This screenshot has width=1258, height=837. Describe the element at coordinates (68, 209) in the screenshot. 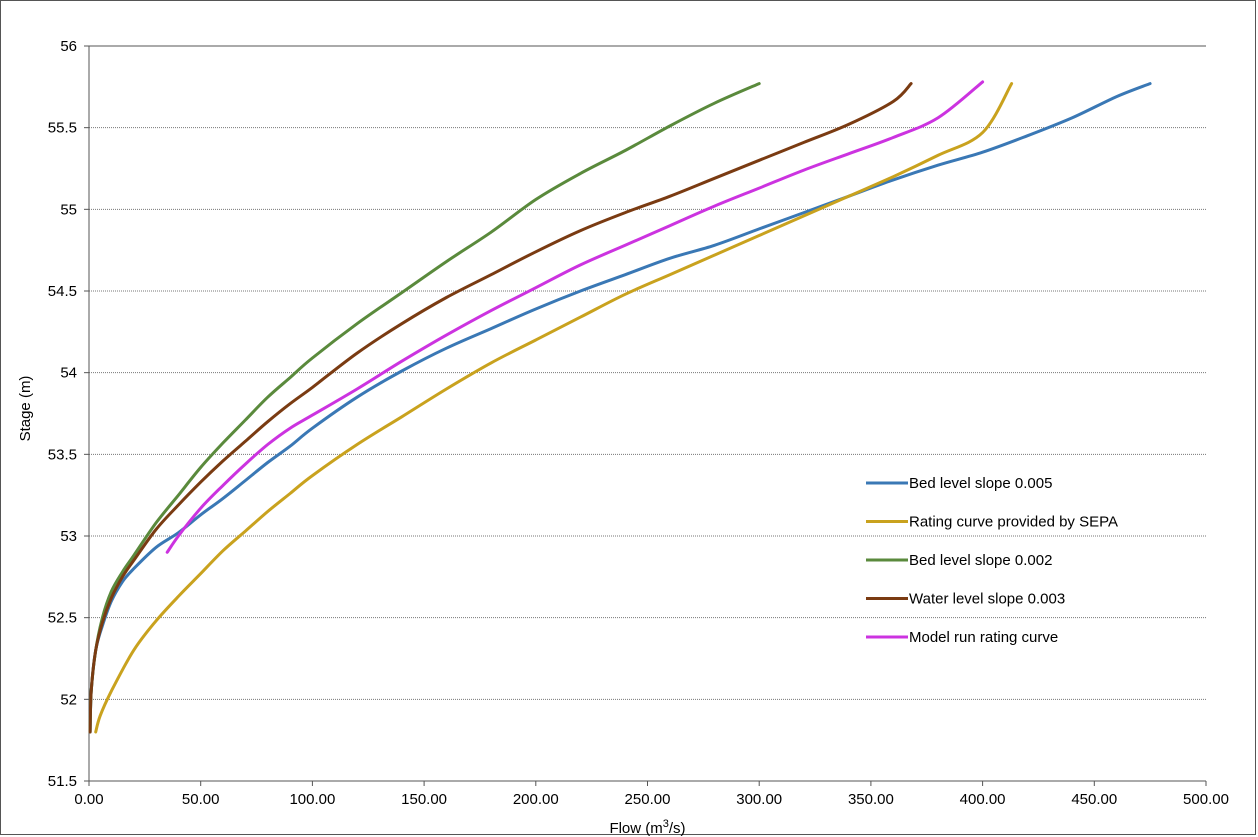

I see `y-tick-label: 55` at that location.